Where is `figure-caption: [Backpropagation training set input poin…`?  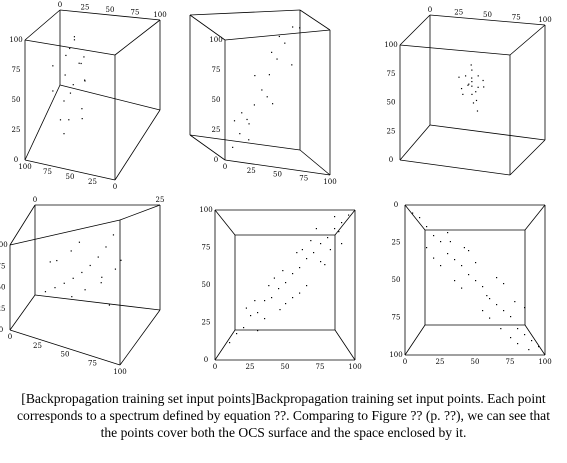 figure-caption: [Backpropagation training set input poin… is located at coordinates (283, 415).